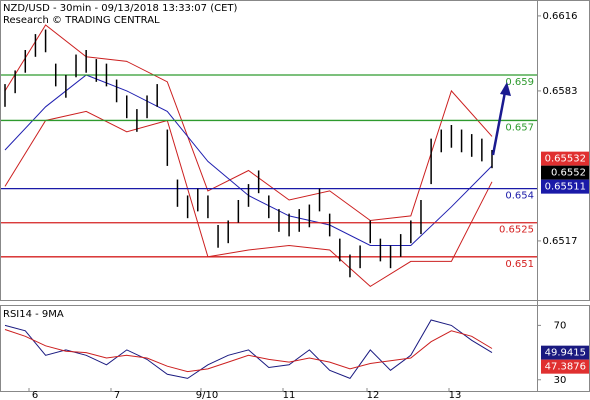 Image resolution: width=590 pixels, height=400 pixels. What do you see at coordinates (81, 20) in the screenshot?
I see `chart-subtitle: Research © TRADING CENTRAL` at bounding box center [81, 20].